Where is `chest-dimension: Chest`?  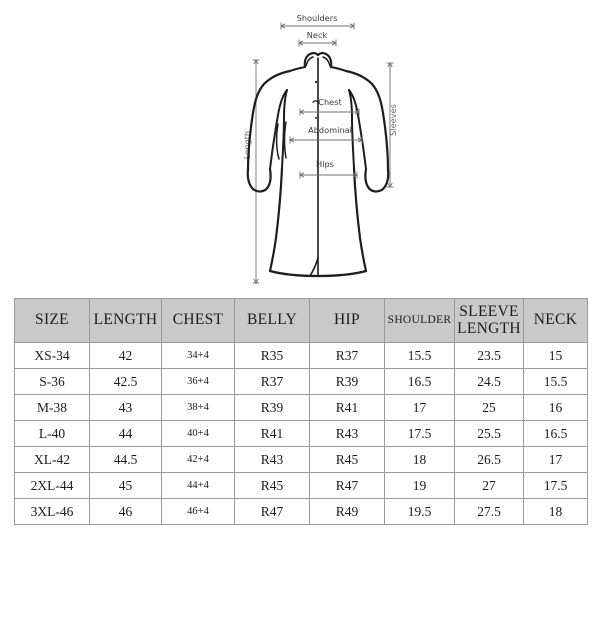 chest-dimension: Chest is located at coordinates (329, 106).